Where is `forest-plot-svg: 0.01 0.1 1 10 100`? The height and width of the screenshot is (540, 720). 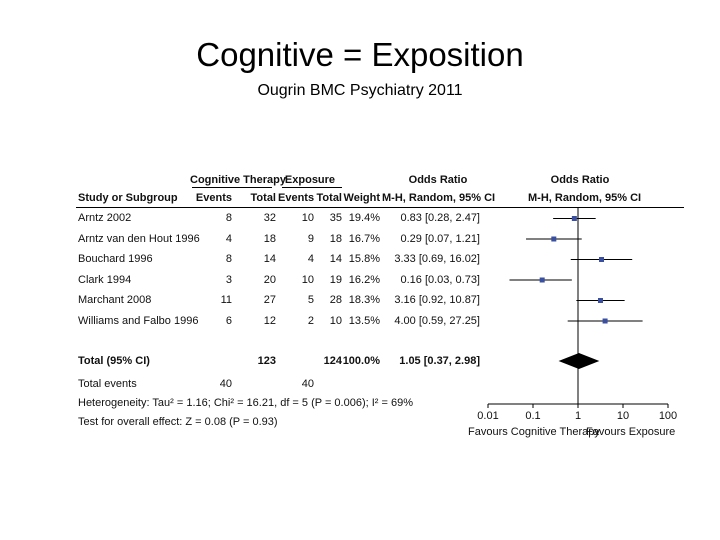
forest-plot-svg: 0.01 0.1 1 10 100 is located at coordinates (577, 315).